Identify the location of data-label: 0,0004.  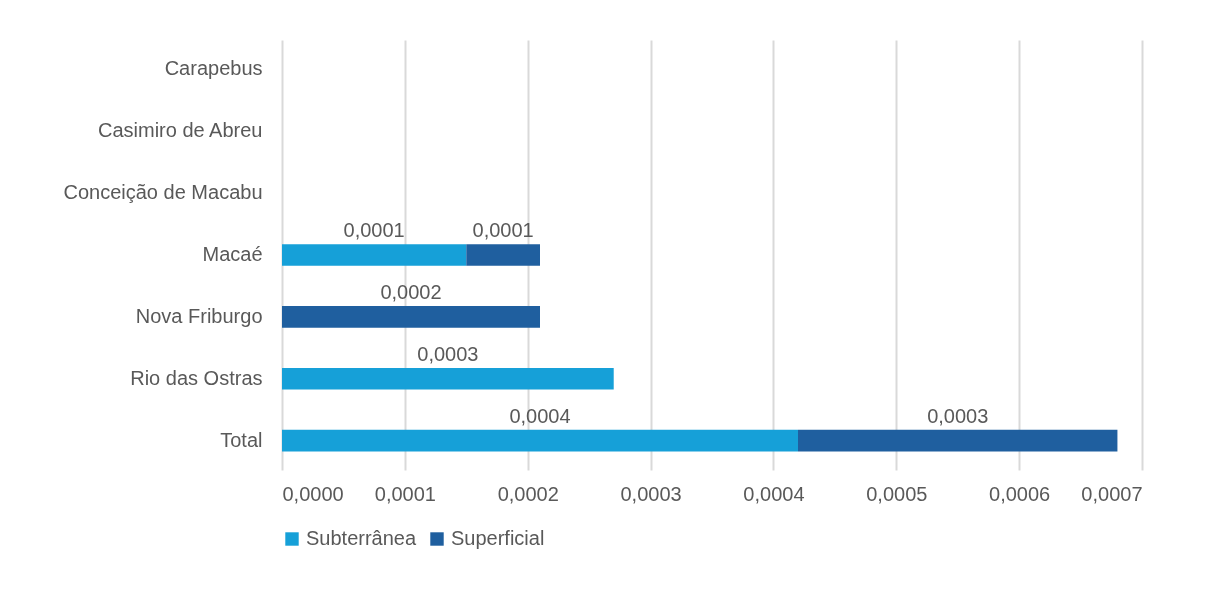
(540, 415).